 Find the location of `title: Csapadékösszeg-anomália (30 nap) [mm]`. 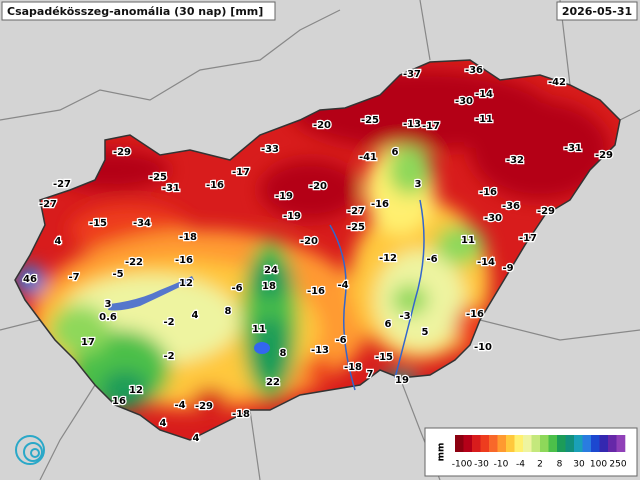

title: Csapadékösszeg-anomália (30 nap) [mm] is located at coordinates (135, 11).